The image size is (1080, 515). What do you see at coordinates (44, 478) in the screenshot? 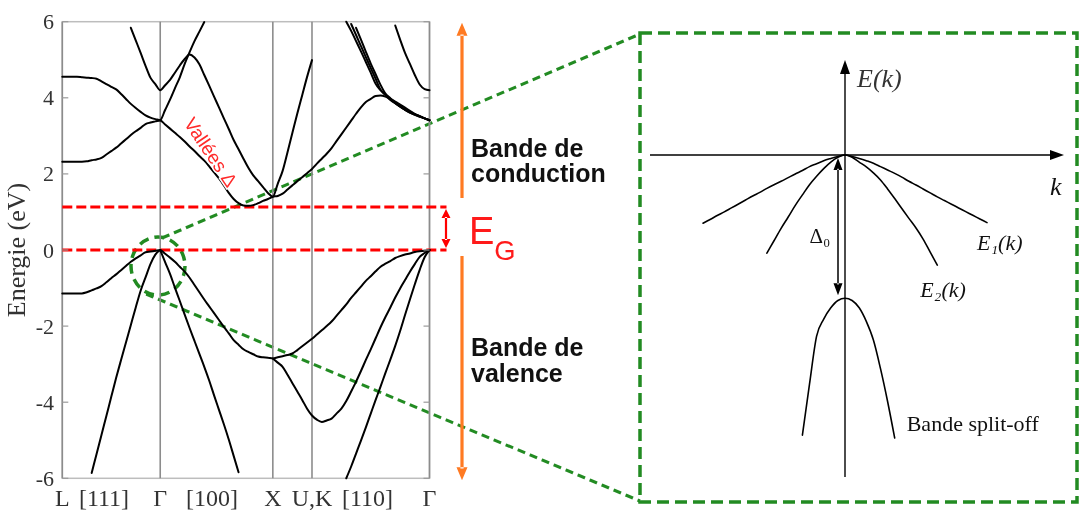
I see `y-tick-label: -6` at bounding box center [44, 478].